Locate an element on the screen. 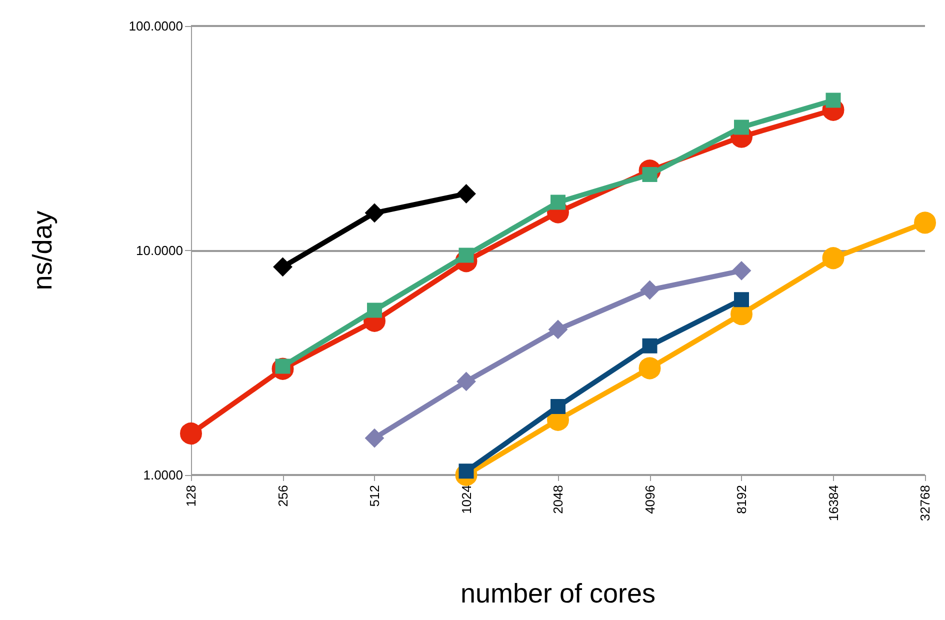  x-tick-label: 2048 is located at coordinates (558, 499).